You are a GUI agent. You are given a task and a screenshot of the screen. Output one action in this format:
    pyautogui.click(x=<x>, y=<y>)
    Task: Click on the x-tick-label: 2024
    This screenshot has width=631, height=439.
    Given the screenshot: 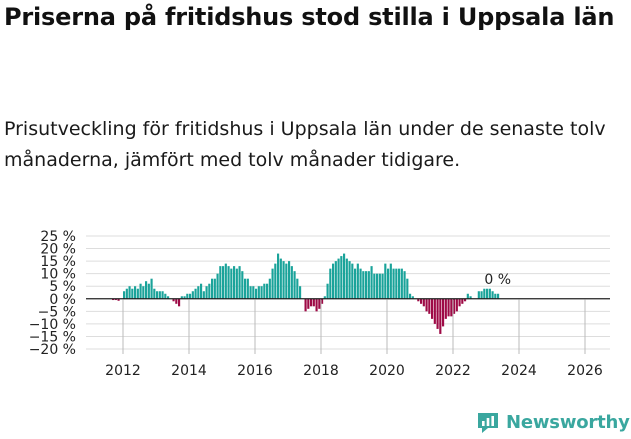 What is the action you would take?
    pyautogui.click(x=519, y=371)
    